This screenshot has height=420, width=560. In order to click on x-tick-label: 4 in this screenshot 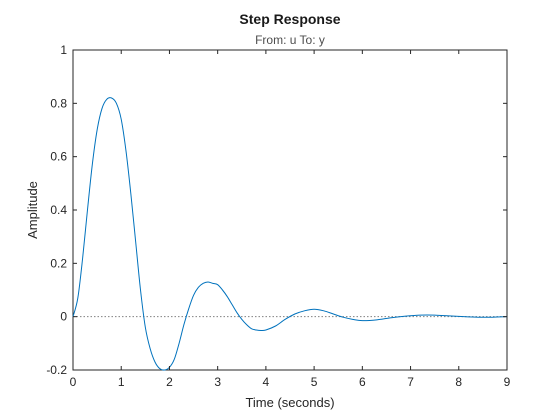, I will do `click(266, 382)`.